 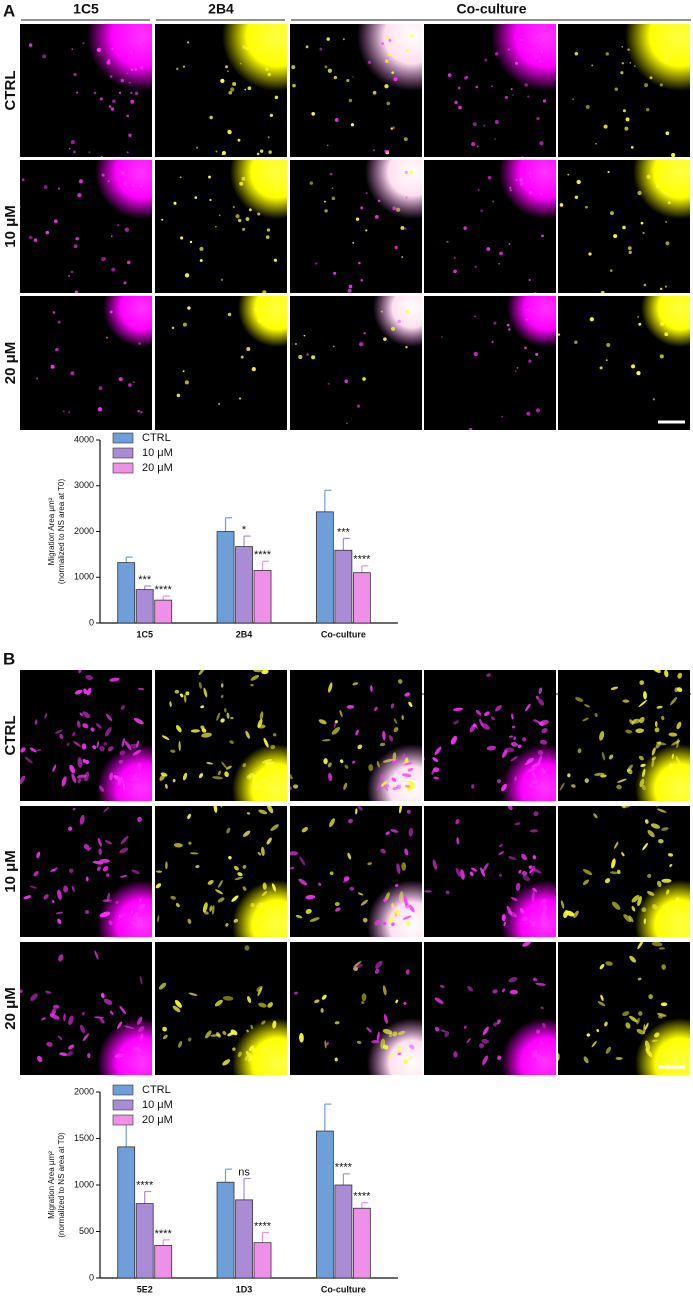 What do you see at coordinates (91, 622) in the screenshot?
I see `y-tick-label: 0` at bounding box center [91, 622].